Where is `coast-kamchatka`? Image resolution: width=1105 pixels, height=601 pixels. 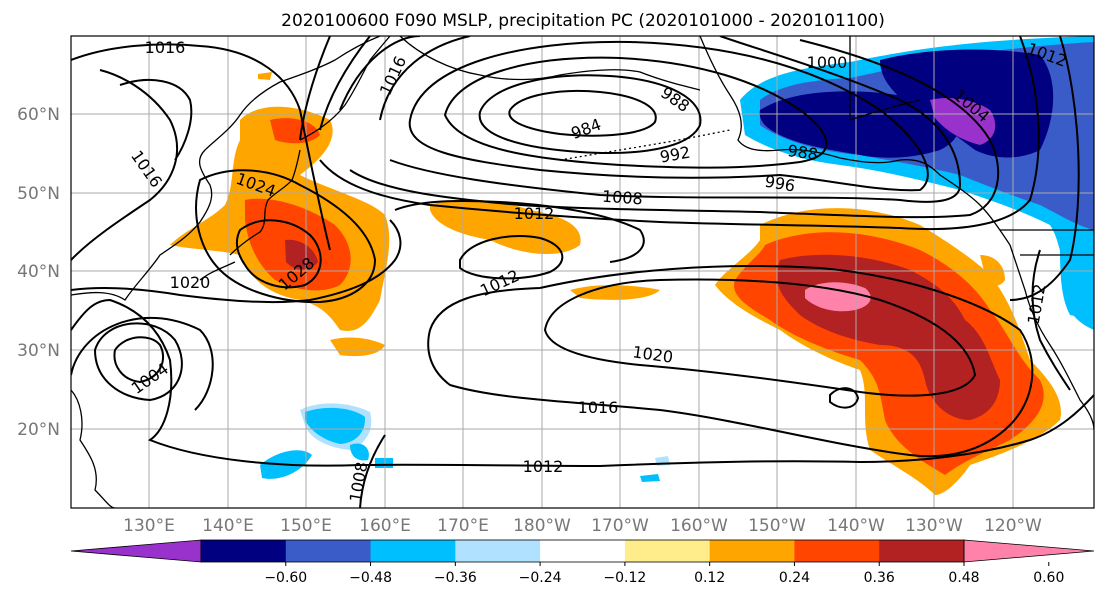 coast-kamchatka is located at coordinates (345, 88).